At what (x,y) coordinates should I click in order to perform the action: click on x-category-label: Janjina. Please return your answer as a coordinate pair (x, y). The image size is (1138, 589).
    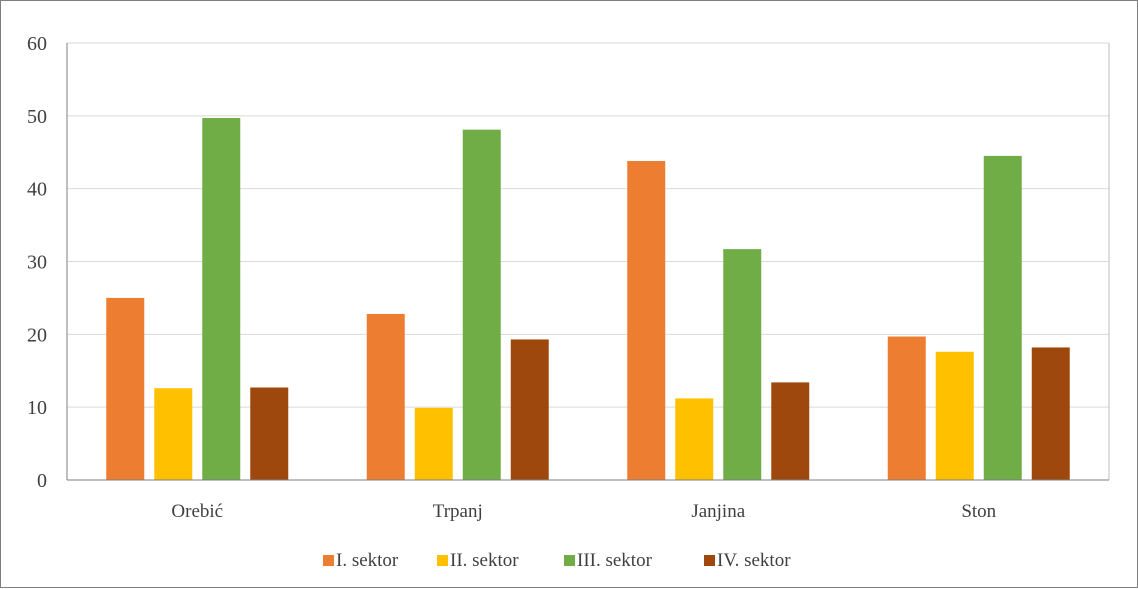
    Looking at the image, I should click on (718, 511).